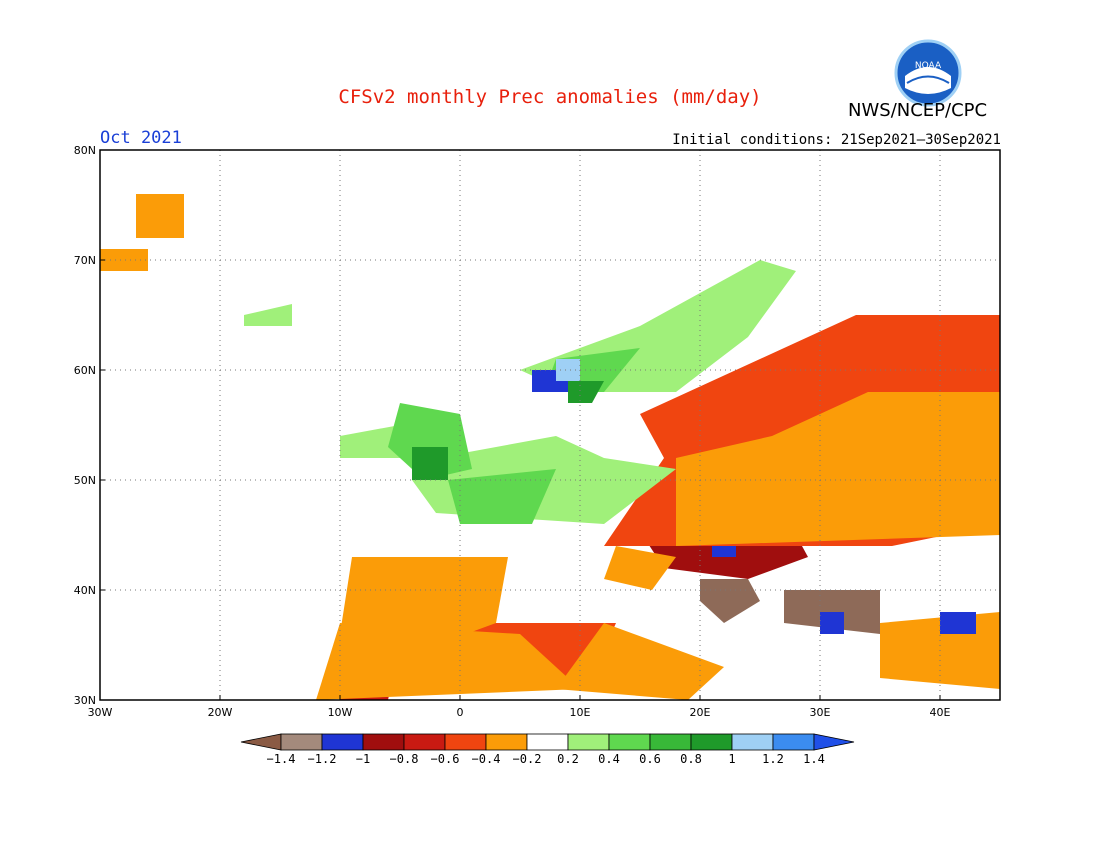  What do you see at coordinates (820, 712) in the screenshot?
I see `lon-tick-label: 30E` at bounding box center [820, 712].